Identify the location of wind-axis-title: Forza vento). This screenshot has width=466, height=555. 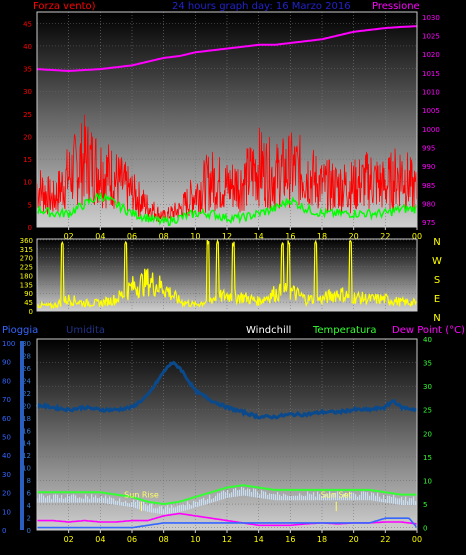
(64, 6).